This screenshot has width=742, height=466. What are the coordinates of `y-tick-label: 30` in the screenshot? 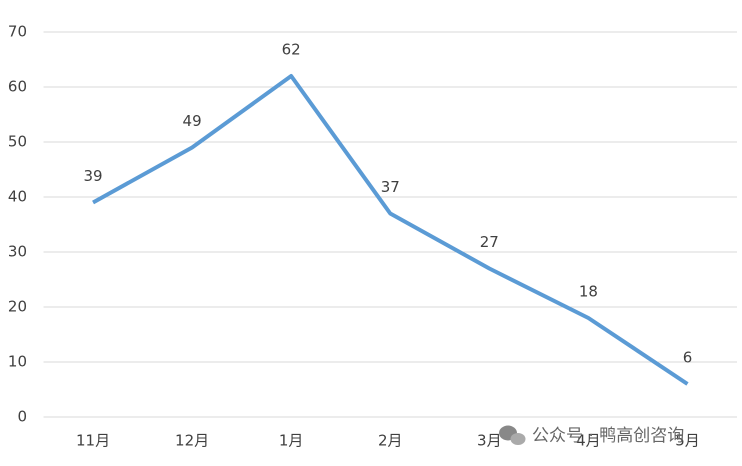 It's located at (17, 252).